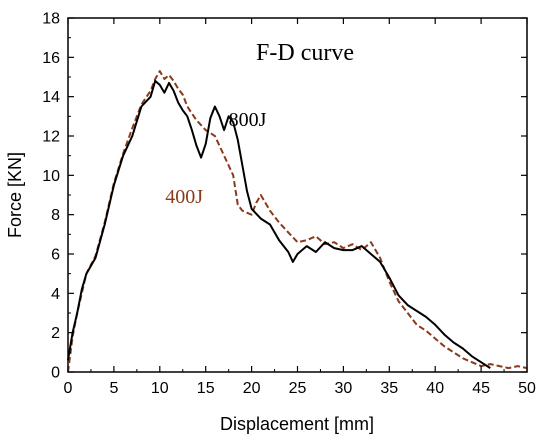 The image size is (550, 438). Describe the element at coordinates (51, 19) in the screenshot. I see `y-tick-label: 18` at that location.